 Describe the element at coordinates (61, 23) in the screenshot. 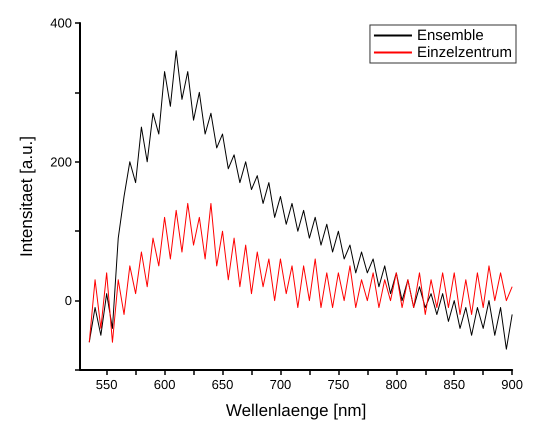

I see `y-tick-label: 400` at that location.